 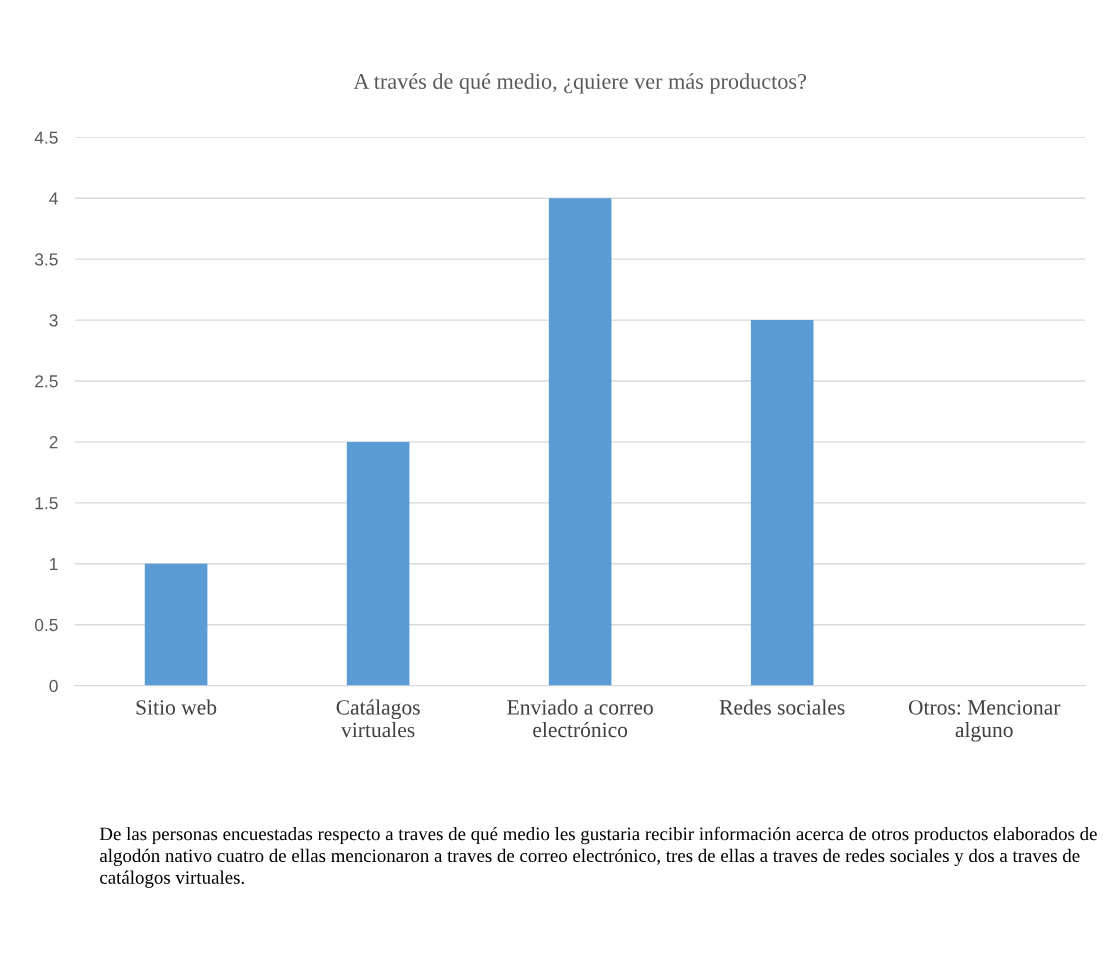 What do you see at coordinates (378, 718) in the screenshot?
I see `x-tick-label: Catálagos virtuales` at bounding box center [378, 718].